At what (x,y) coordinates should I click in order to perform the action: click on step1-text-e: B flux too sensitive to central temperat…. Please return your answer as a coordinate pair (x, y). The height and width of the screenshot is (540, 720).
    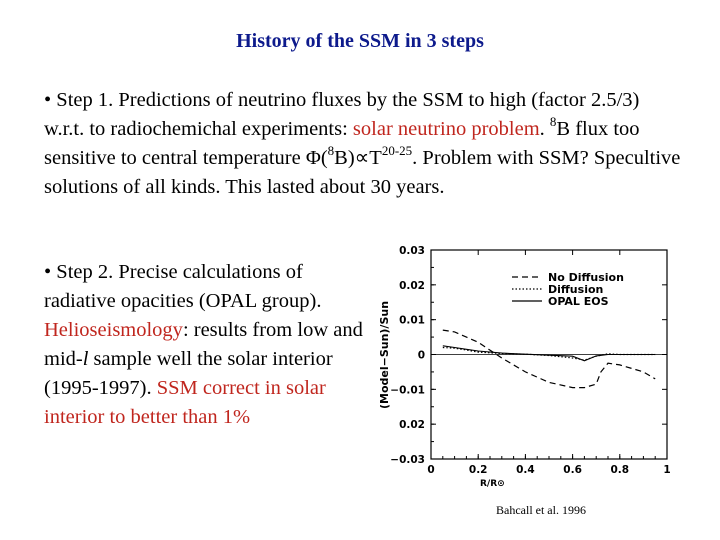
    Looking at the image, I should click on (342, 143).